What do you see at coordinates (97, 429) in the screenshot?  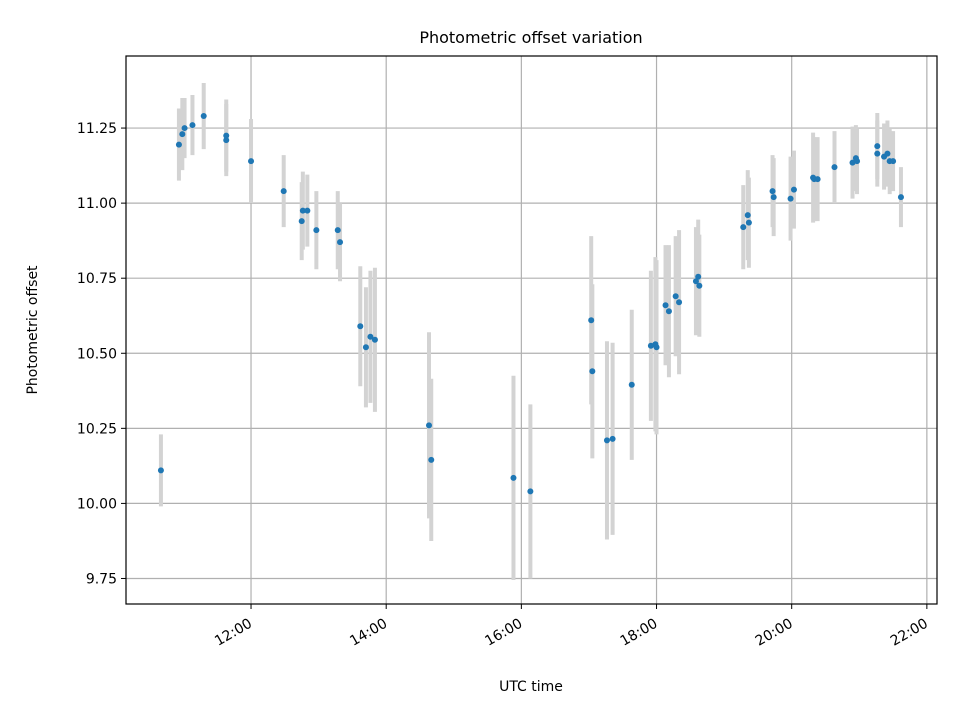 I see `y-tick-label: 10.25` at bounding box center [97, 429].